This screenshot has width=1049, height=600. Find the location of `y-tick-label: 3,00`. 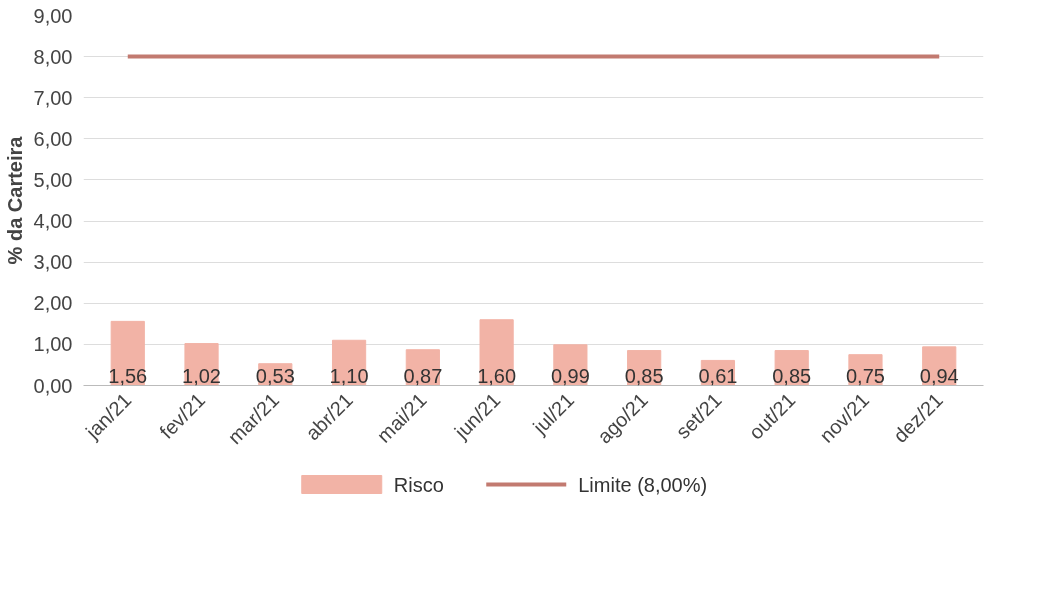

y-tick-label: 3,00 is located at coordinates (53, 262).